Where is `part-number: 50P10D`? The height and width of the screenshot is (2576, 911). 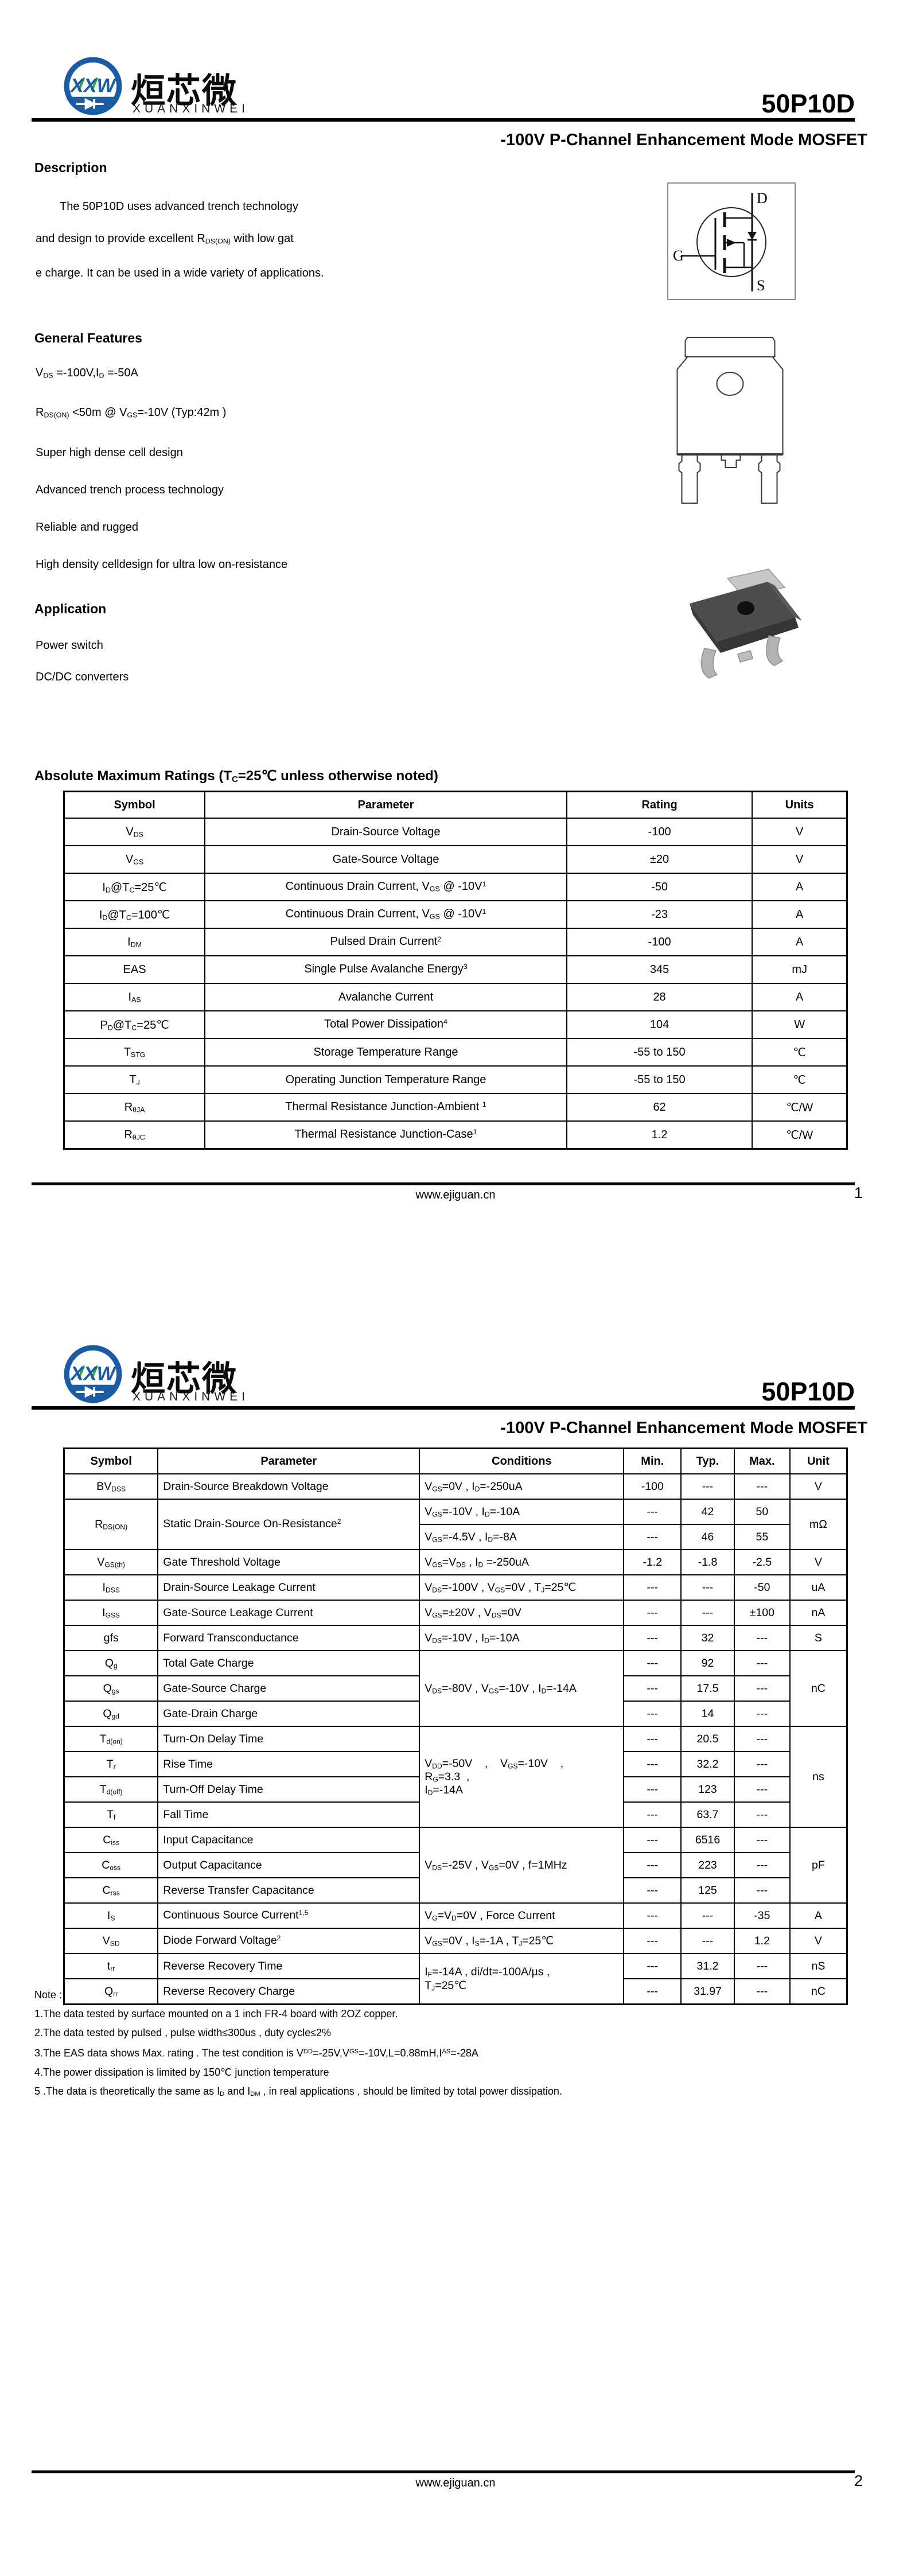
part-number: 50P10D is located at coordinates (808, 1393).